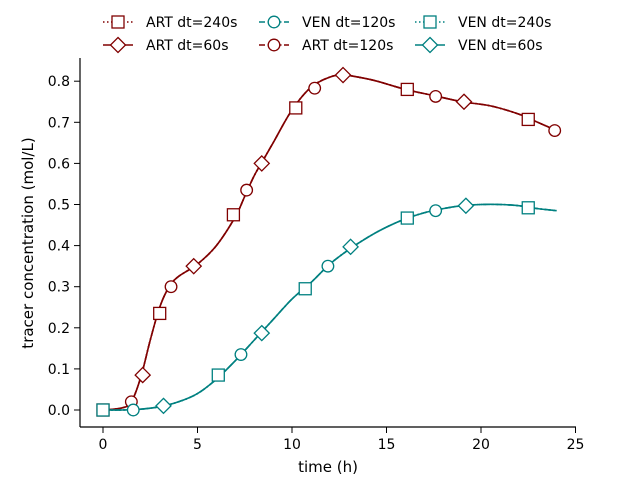 The width and height of the screenshot is (640, 480). Describe the element at coordinates (481, 445) in the screenshot. I see `x-tick-label: 20` at that location.